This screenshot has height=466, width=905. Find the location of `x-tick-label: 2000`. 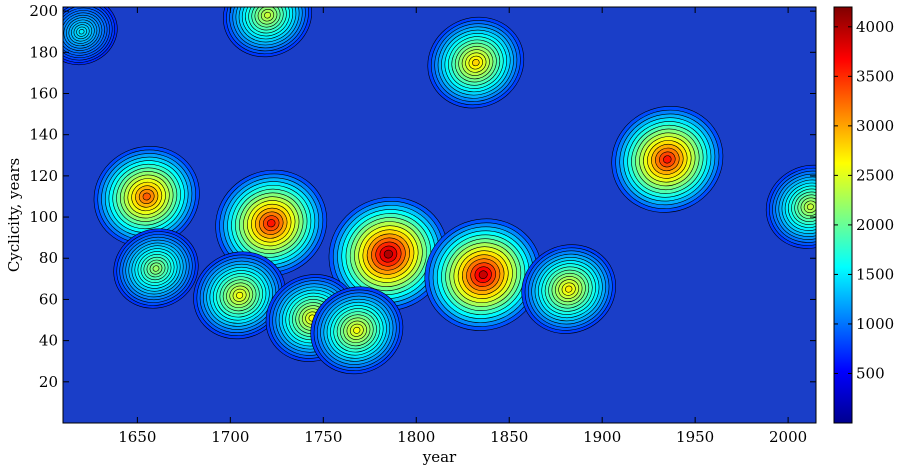

x-tick-label: 2000 is located at coordinates (788, 437).